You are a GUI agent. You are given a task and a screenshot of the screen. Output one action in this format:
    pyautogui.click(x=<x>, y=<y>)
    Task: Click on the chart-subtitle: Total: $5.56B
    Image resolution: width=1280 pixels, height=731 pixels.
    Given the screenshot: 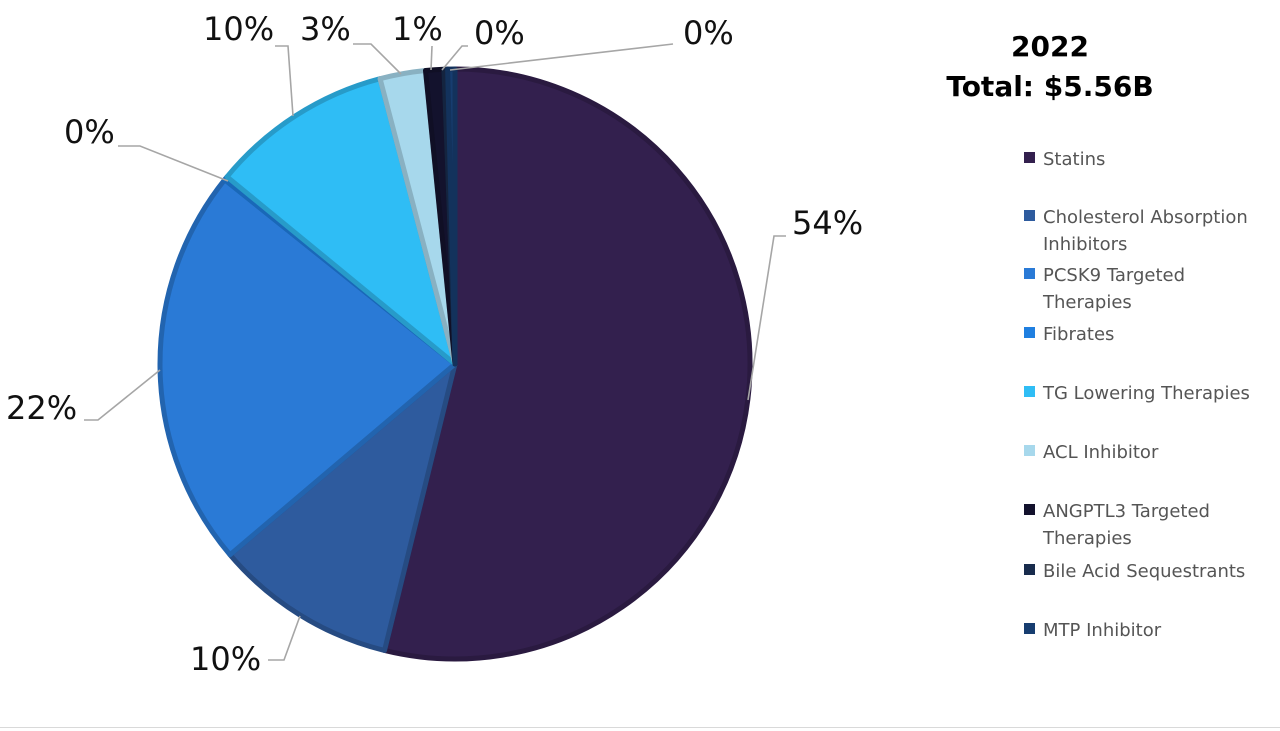 What is the action you would take?
    pyautogui.click(x=1050, y=86)
    